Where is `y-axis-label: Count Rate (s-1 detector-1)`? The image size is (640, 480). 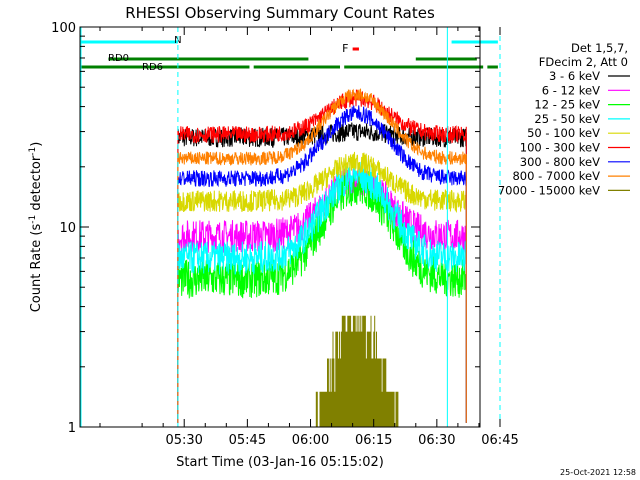
y-axis-label: Count Rate (s-1 detector-1) is located at coordinates (36, 227).